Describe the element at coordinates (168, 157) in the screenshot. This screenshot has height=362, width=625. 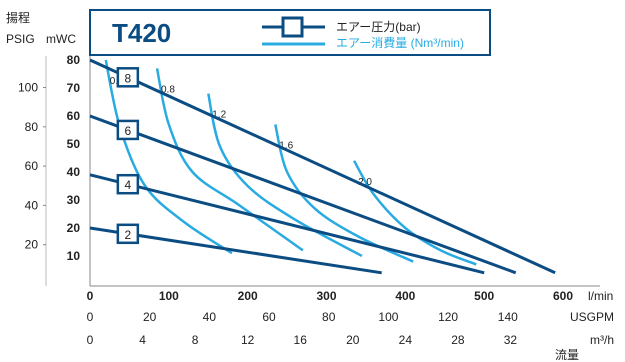
I see `flow-curve-0.4` at that location.